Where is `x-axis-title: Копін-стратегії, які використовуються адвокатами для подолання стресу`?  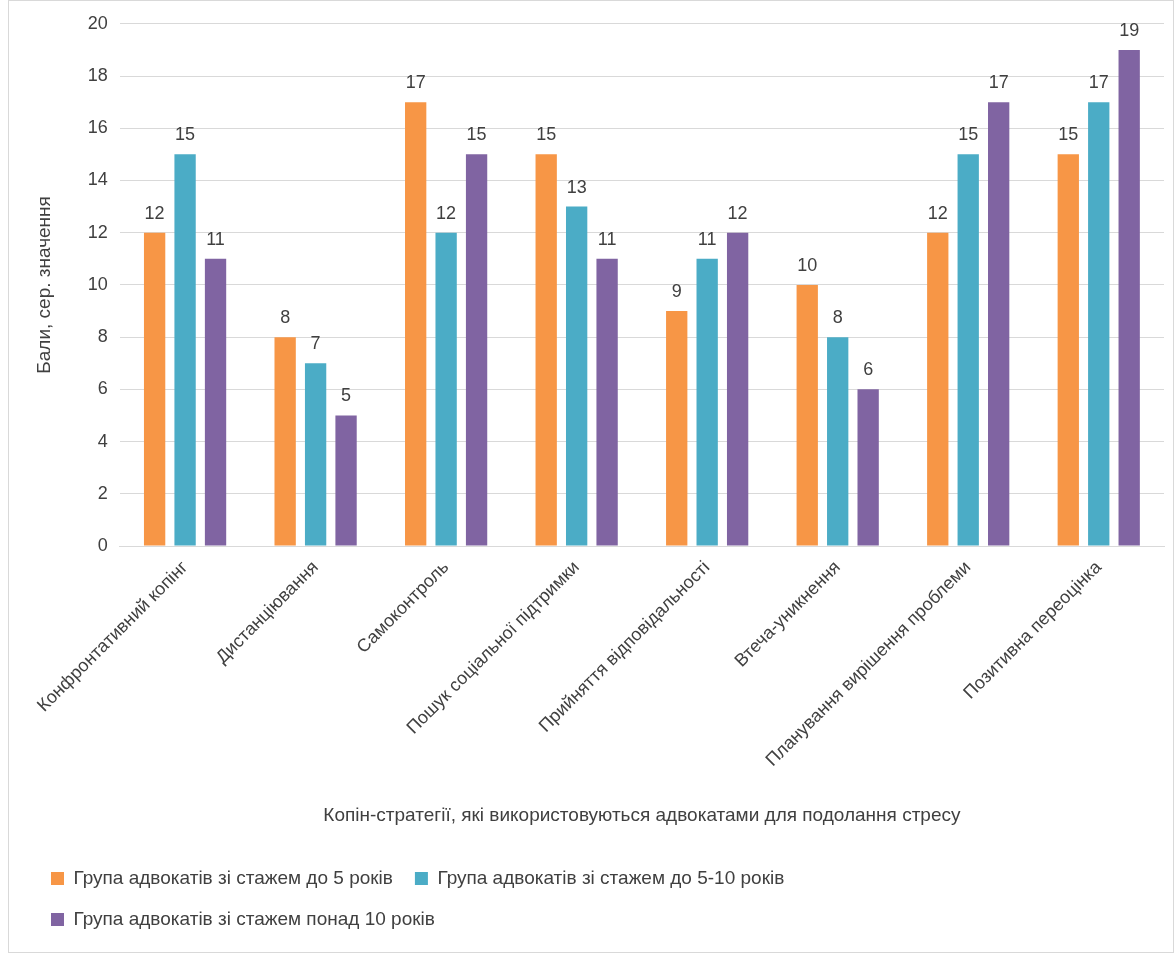 x-axis-title: Копін-стратегії, які використовуються адвокатами для подолання стресу is located at coordinates (642, 814).